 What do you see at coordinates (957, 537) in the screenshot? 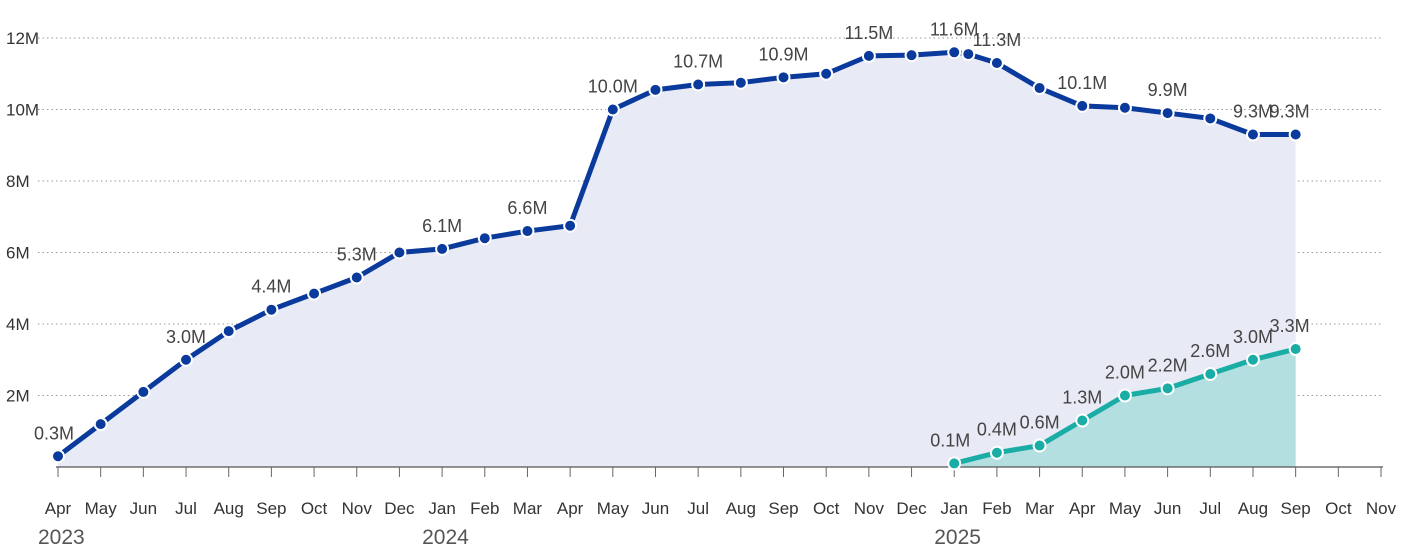
I see `year-label: 2025` at bounding box center [957, 537].